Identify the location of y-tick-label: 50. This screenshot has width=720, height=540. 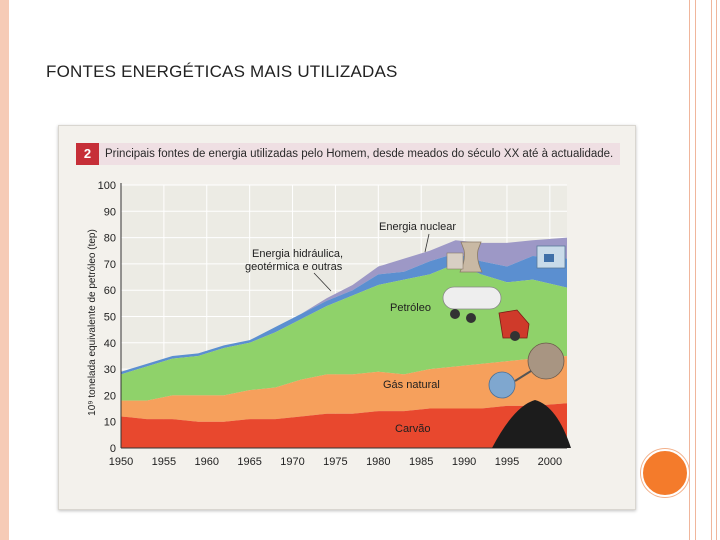
(110, 318).